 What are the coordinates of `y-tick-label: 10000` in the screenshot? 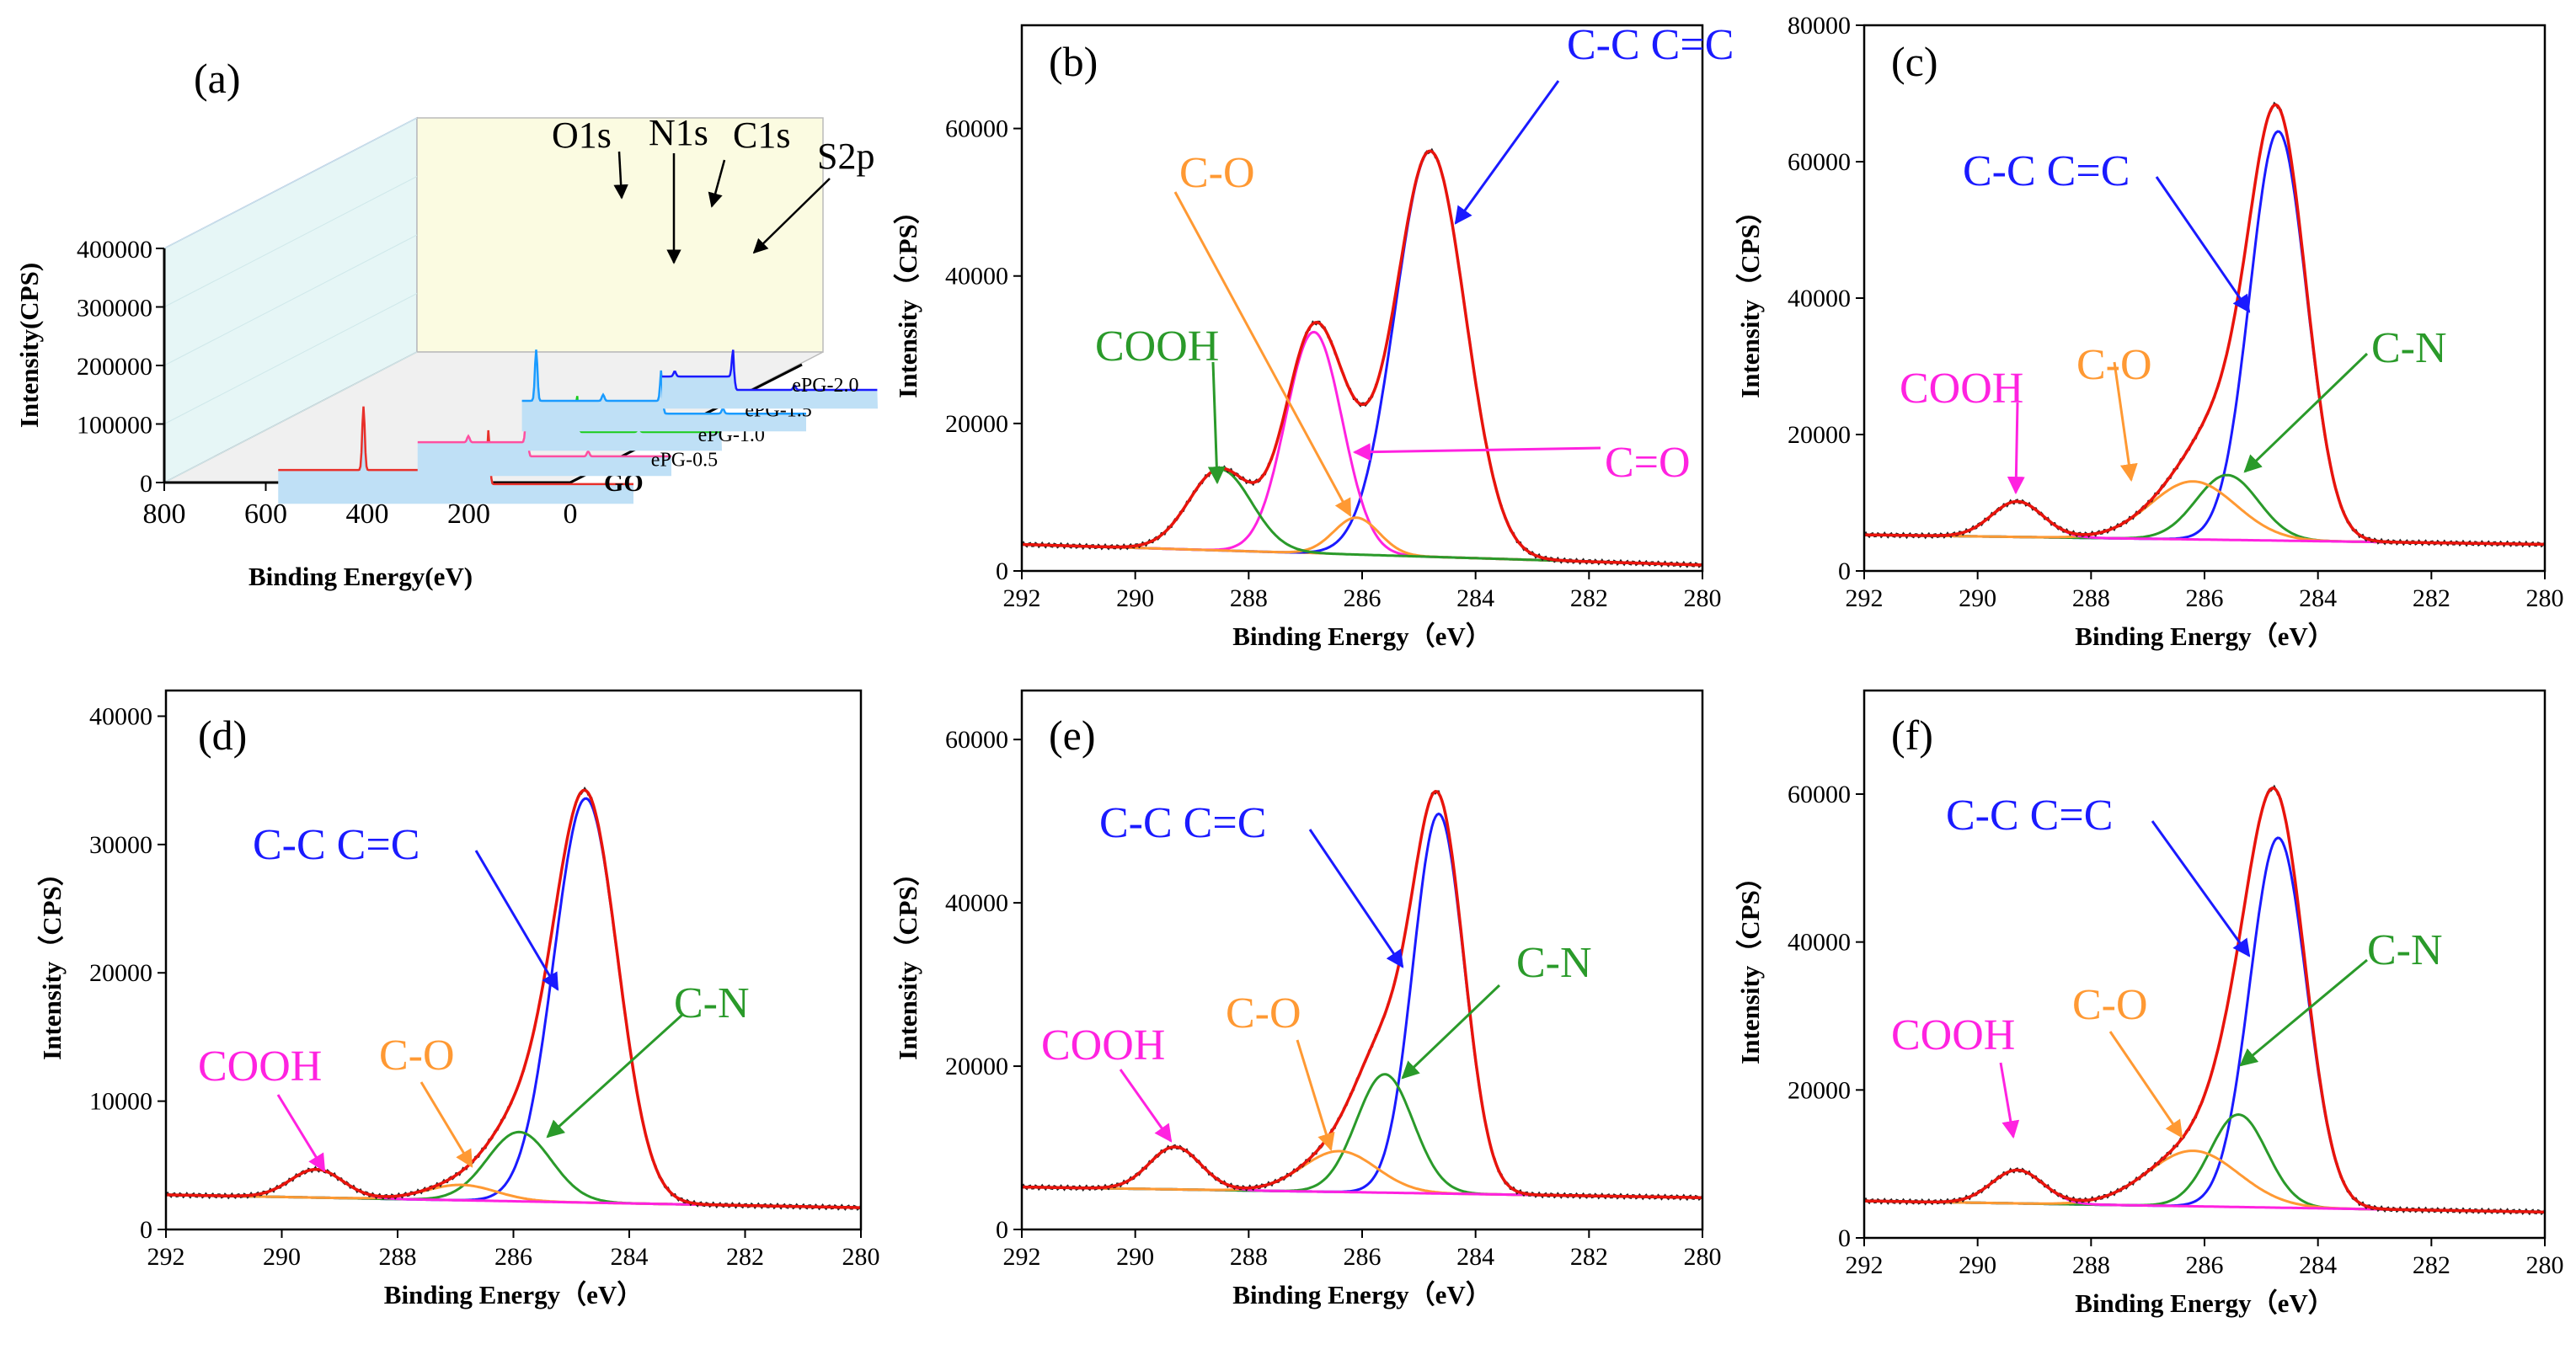 It's located at (120, 1102).